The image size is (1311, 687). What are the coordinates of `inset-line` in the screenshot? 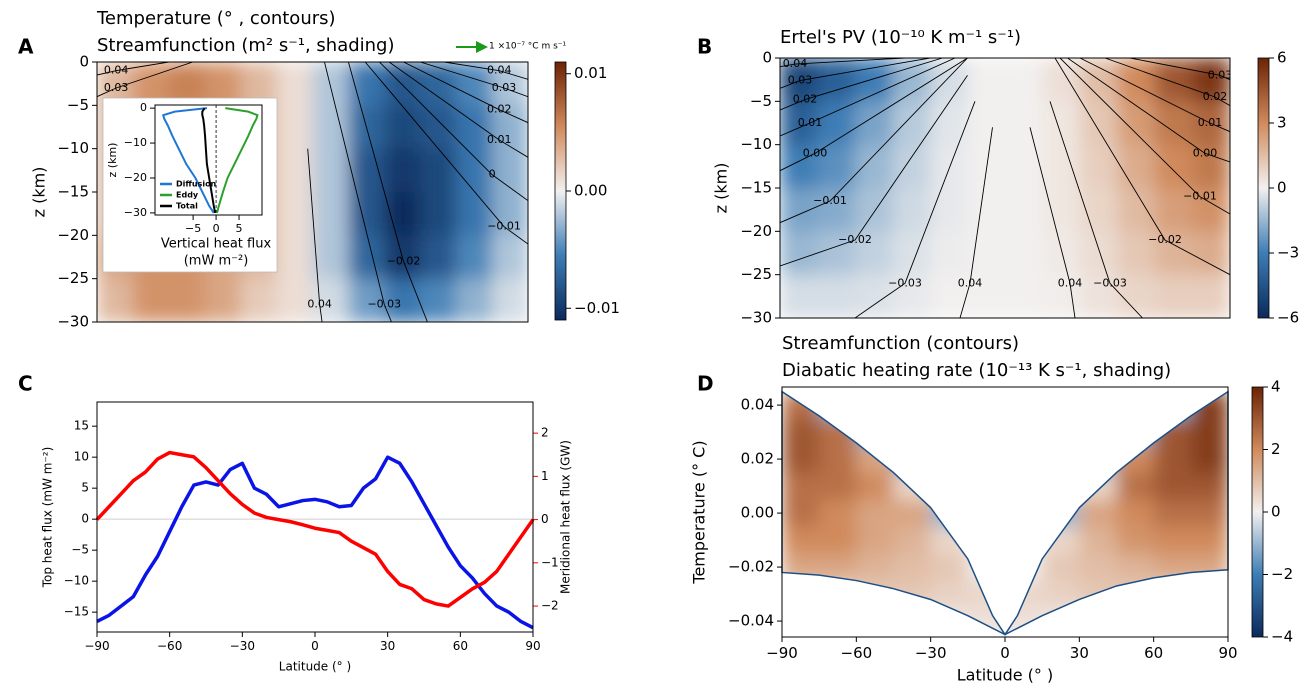 It's located at (188, 160).